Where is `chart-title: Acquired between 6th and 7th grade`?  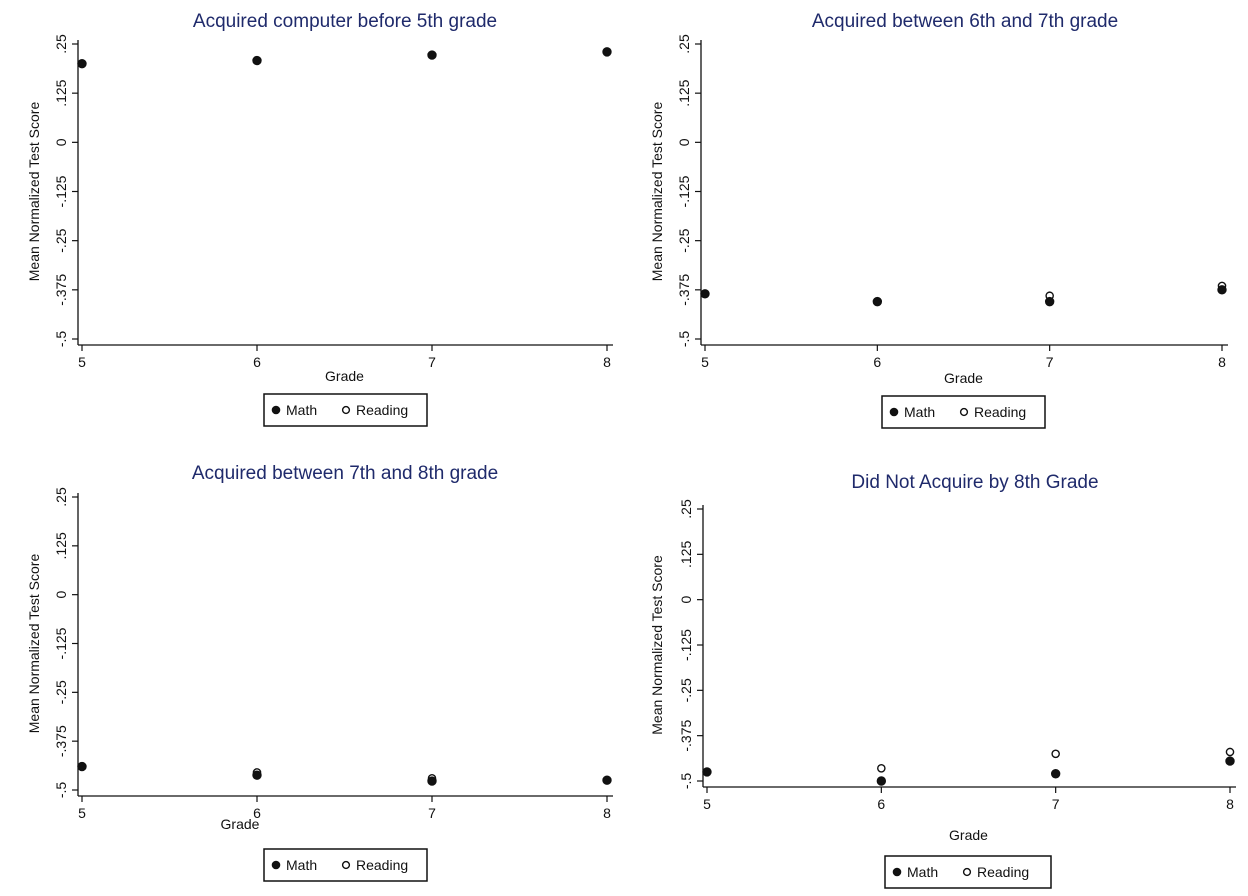 chart-title: Acquired between 6th and 7th grade is located at coordinates (965, 21).